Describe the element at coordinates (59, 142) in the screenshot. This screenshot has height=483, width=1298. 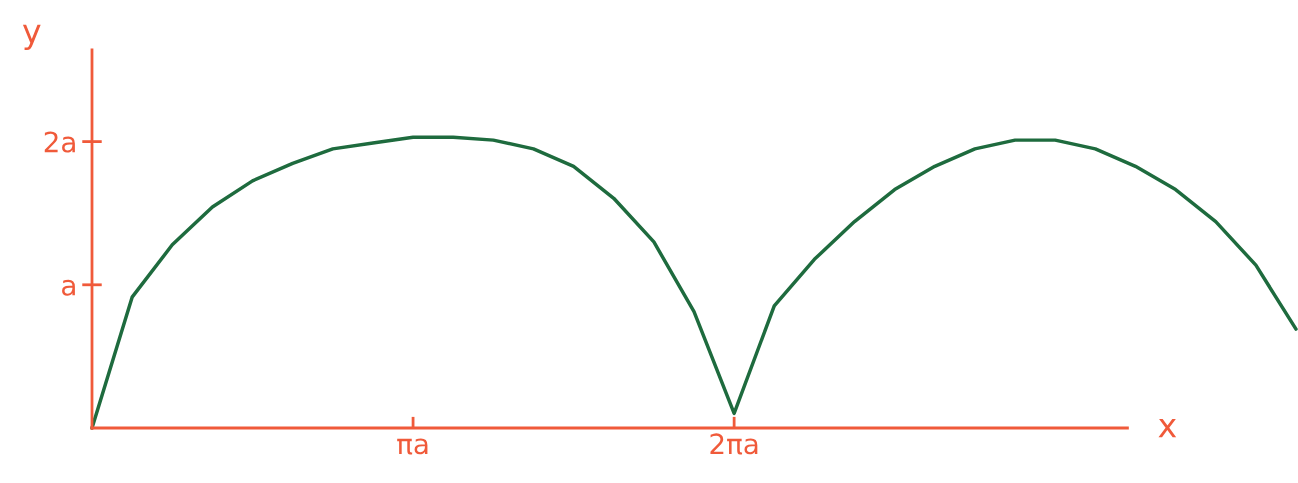
I see `annotation: 2a` at that location.